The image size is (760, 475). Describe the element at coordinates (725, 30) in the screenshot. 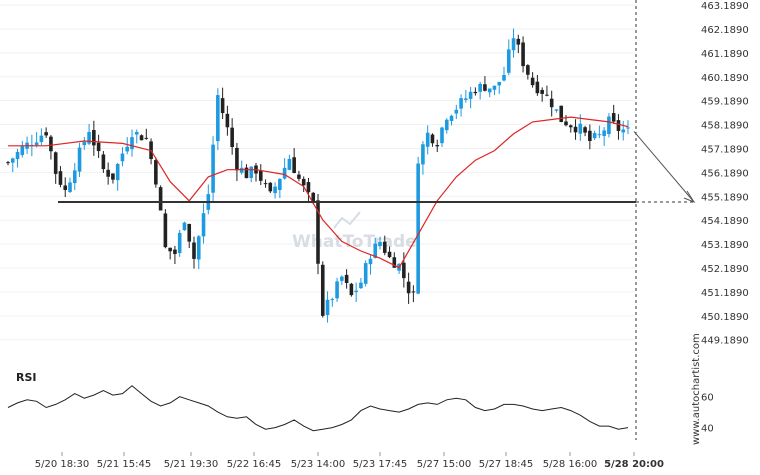

I see `price-tick-label: 462.1890` at that location.